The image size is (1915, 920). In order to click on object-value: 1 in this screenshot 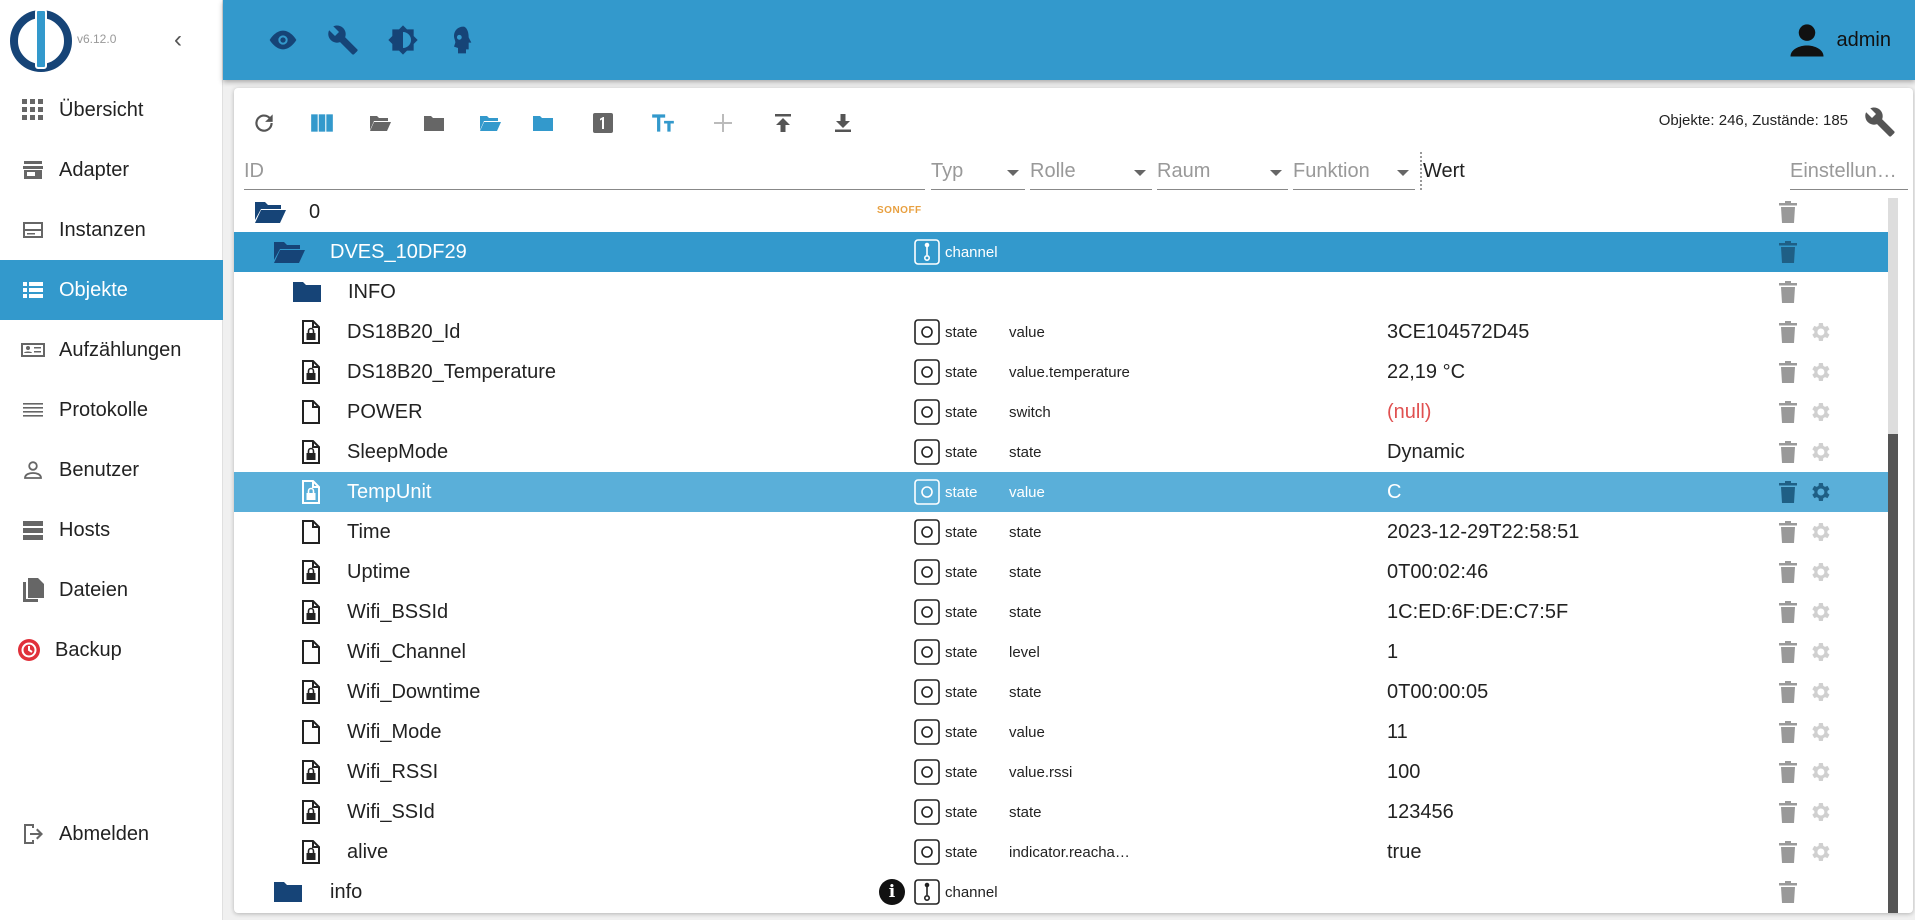, I will do `click(1393, 652)`.